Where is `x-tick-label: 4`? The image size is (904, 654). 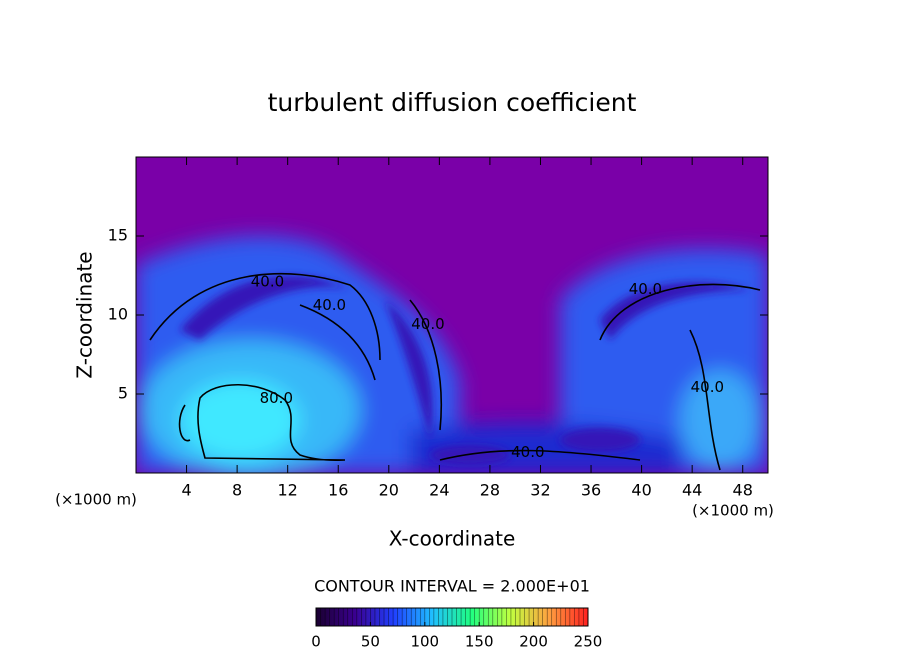
x-tick-label: 4 is located at coordinates (186, 490).